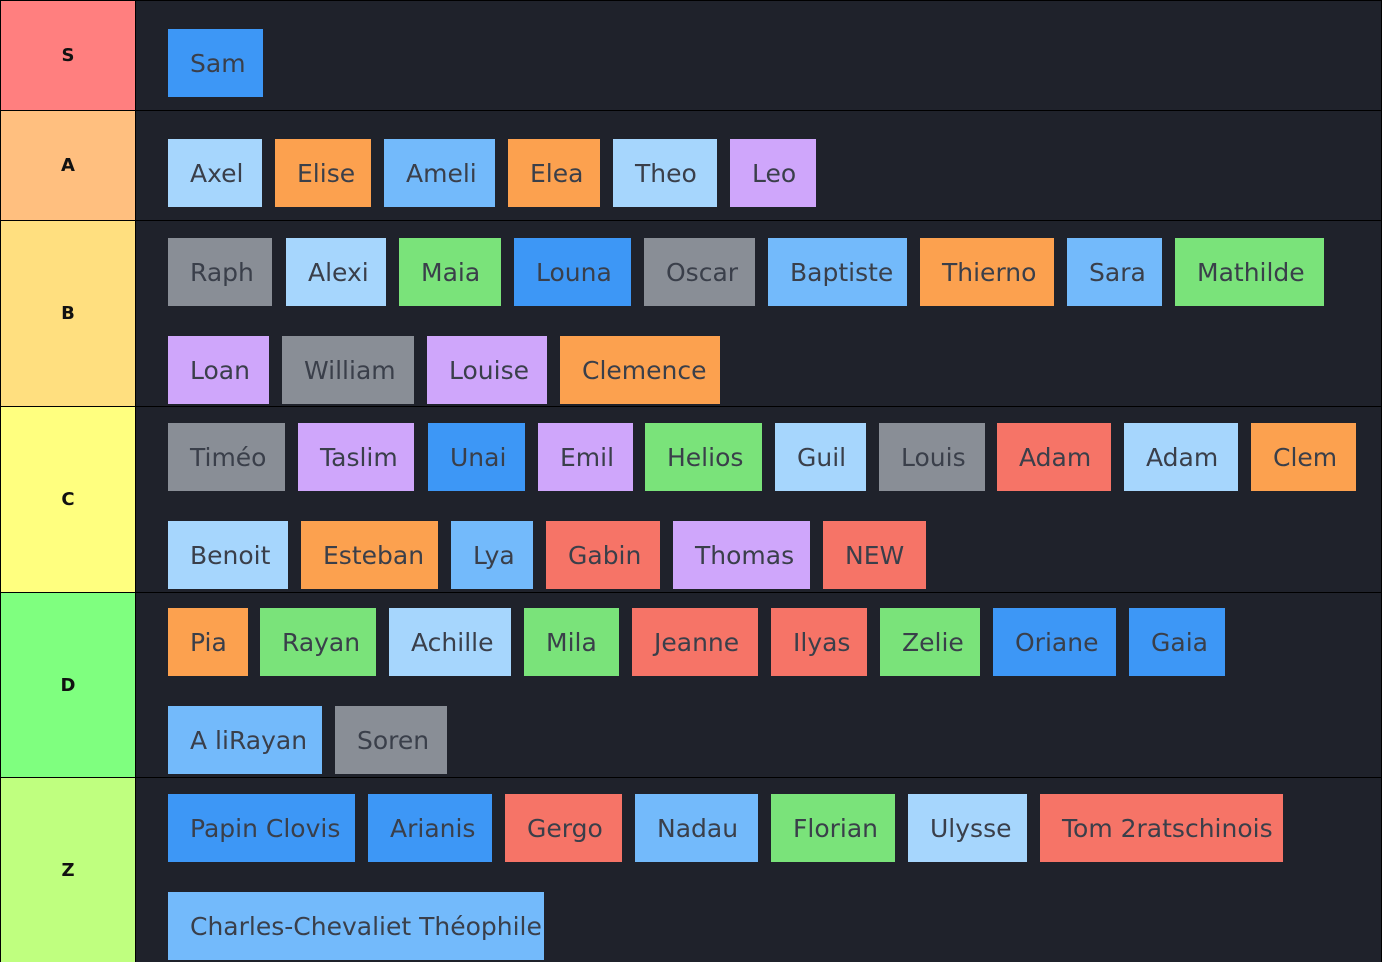 This screenshot has height=962, width=1382. Describe the element at coordinates (348, 370) in the screenshot. I see `tier-item-william: William` at that location.